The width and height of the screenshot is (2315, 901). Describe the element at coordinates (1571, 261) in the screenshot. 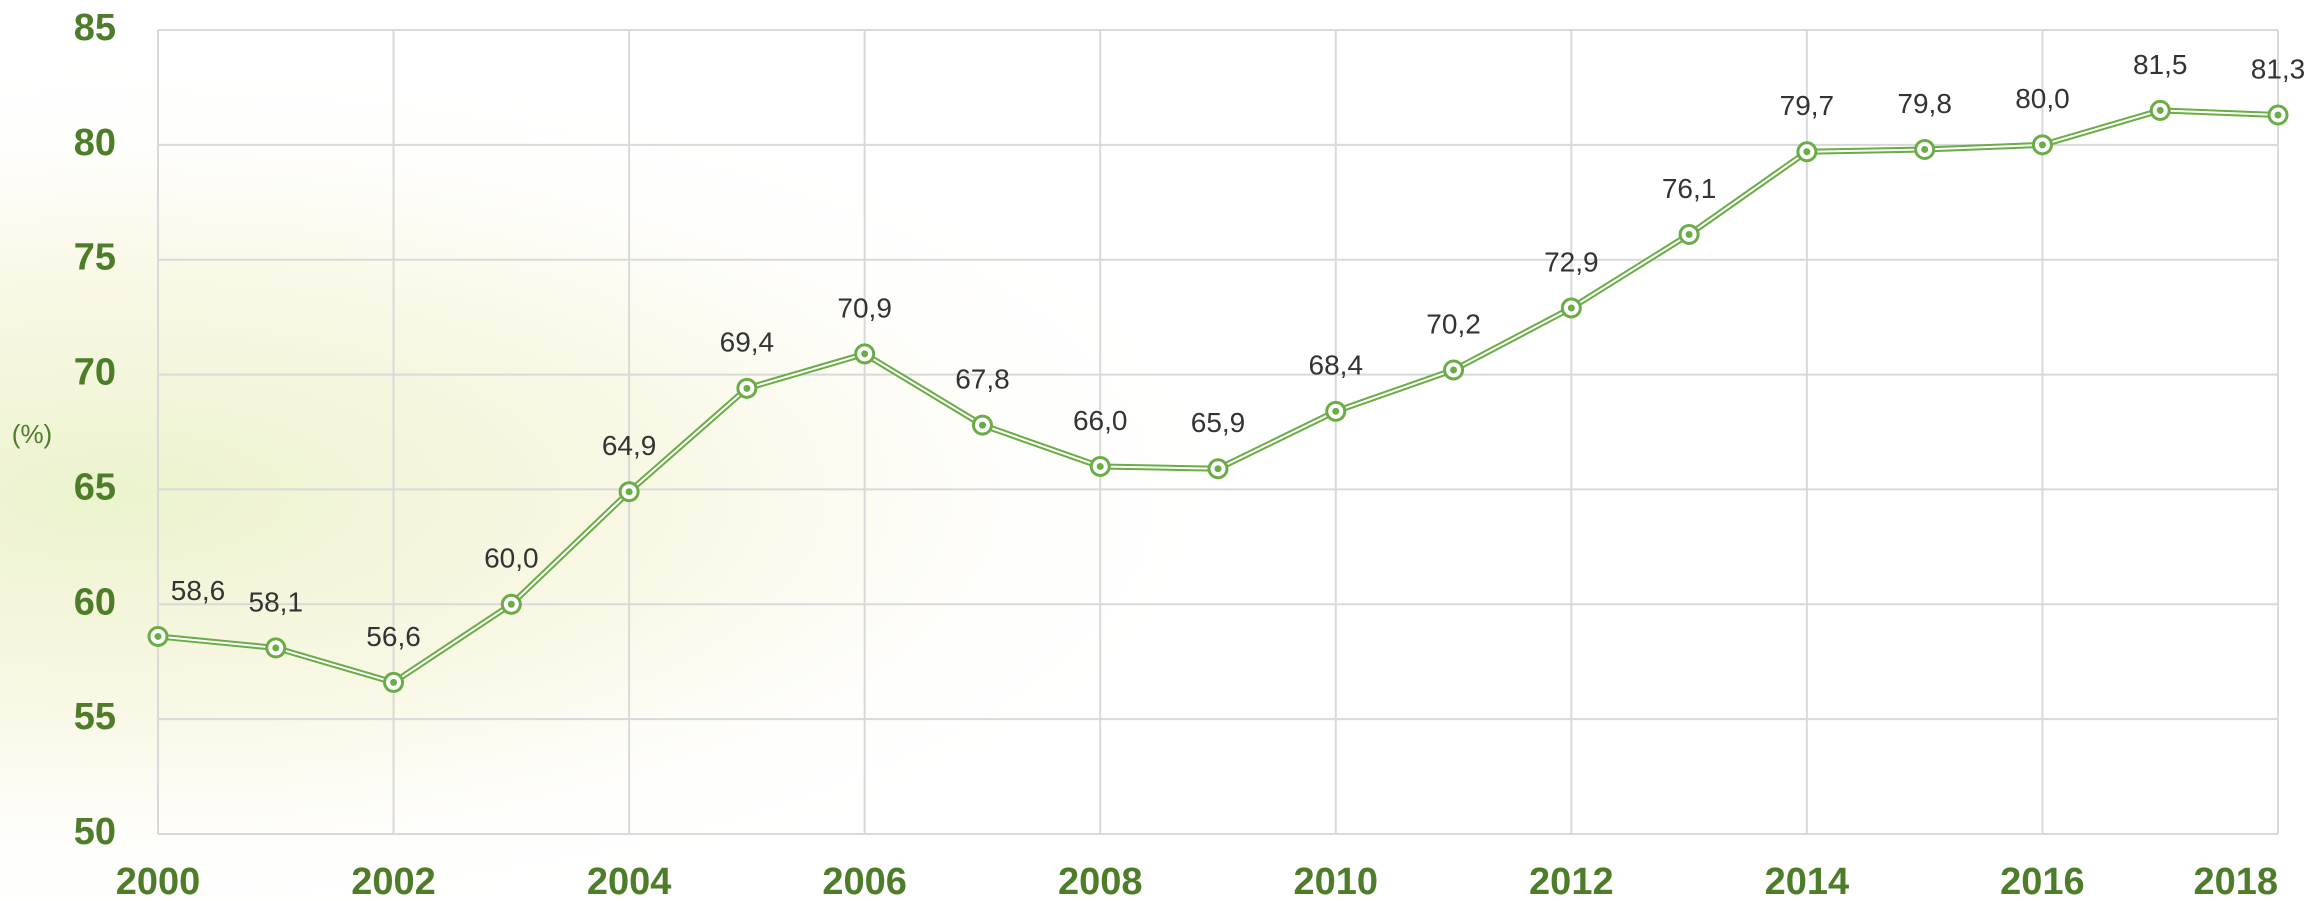

I see `data-label: 72,9` at that location.